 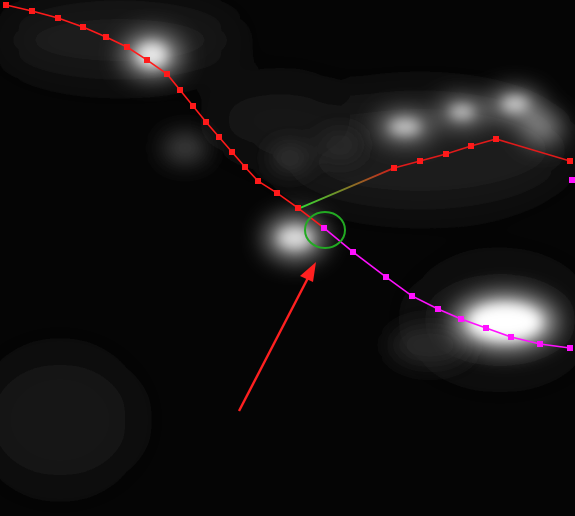 I want to click on junction-circle, so click(x=325, y=230).